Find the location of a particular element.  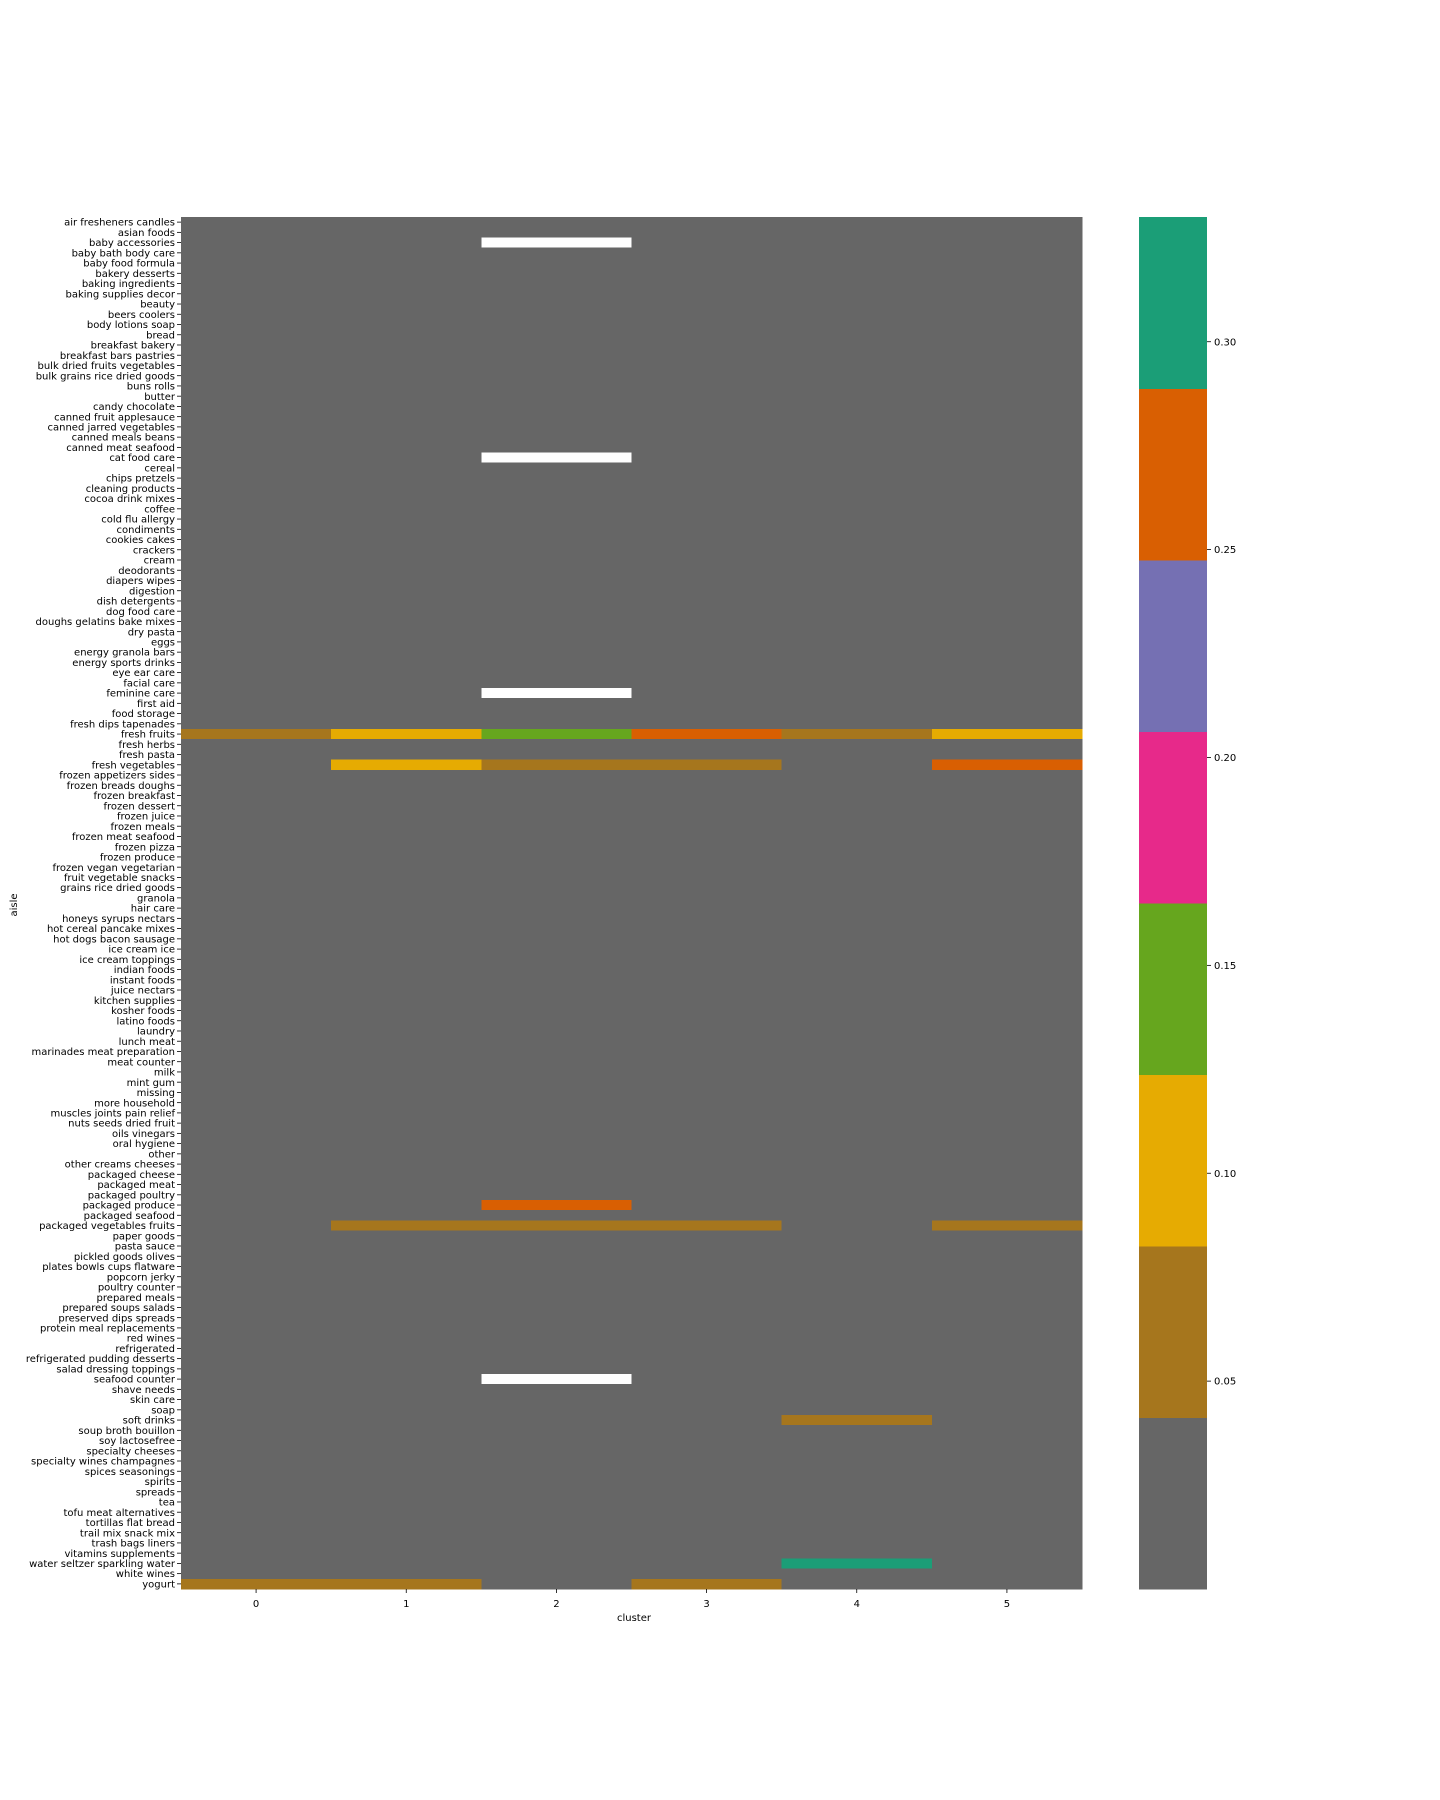

colorbar-segment is located at coordinates (1173, 817).